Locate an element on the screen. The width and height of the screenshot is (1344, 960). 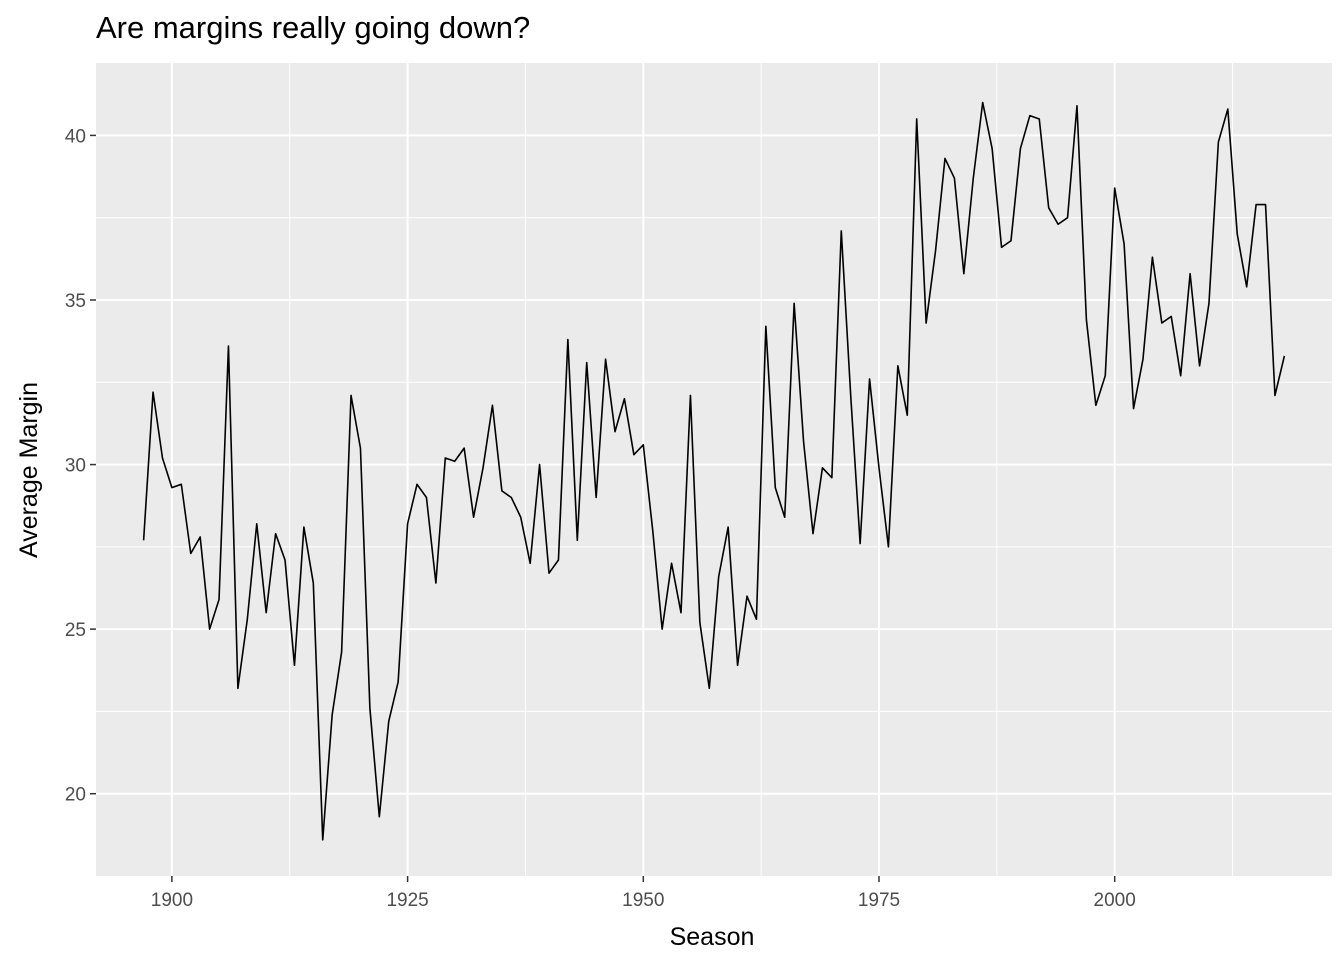
y-tick-label: 20 is located at coordinates (75, 795).